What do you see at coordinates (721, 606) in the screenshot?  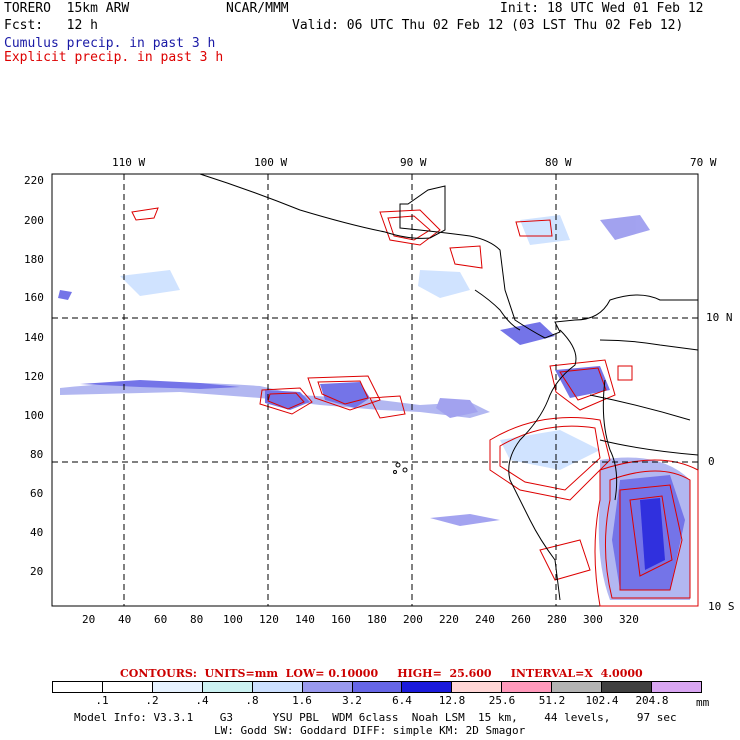 I see `lat-label: 10 S` at bounding box center [721, 606].